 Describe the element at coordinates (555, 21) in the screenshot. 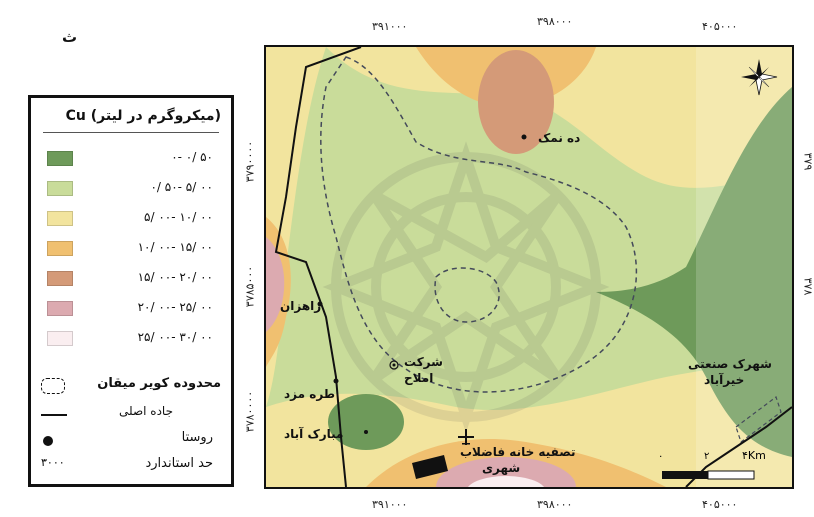

I see `top-tick-2: ۳۹۸۰۰۰` at that location.